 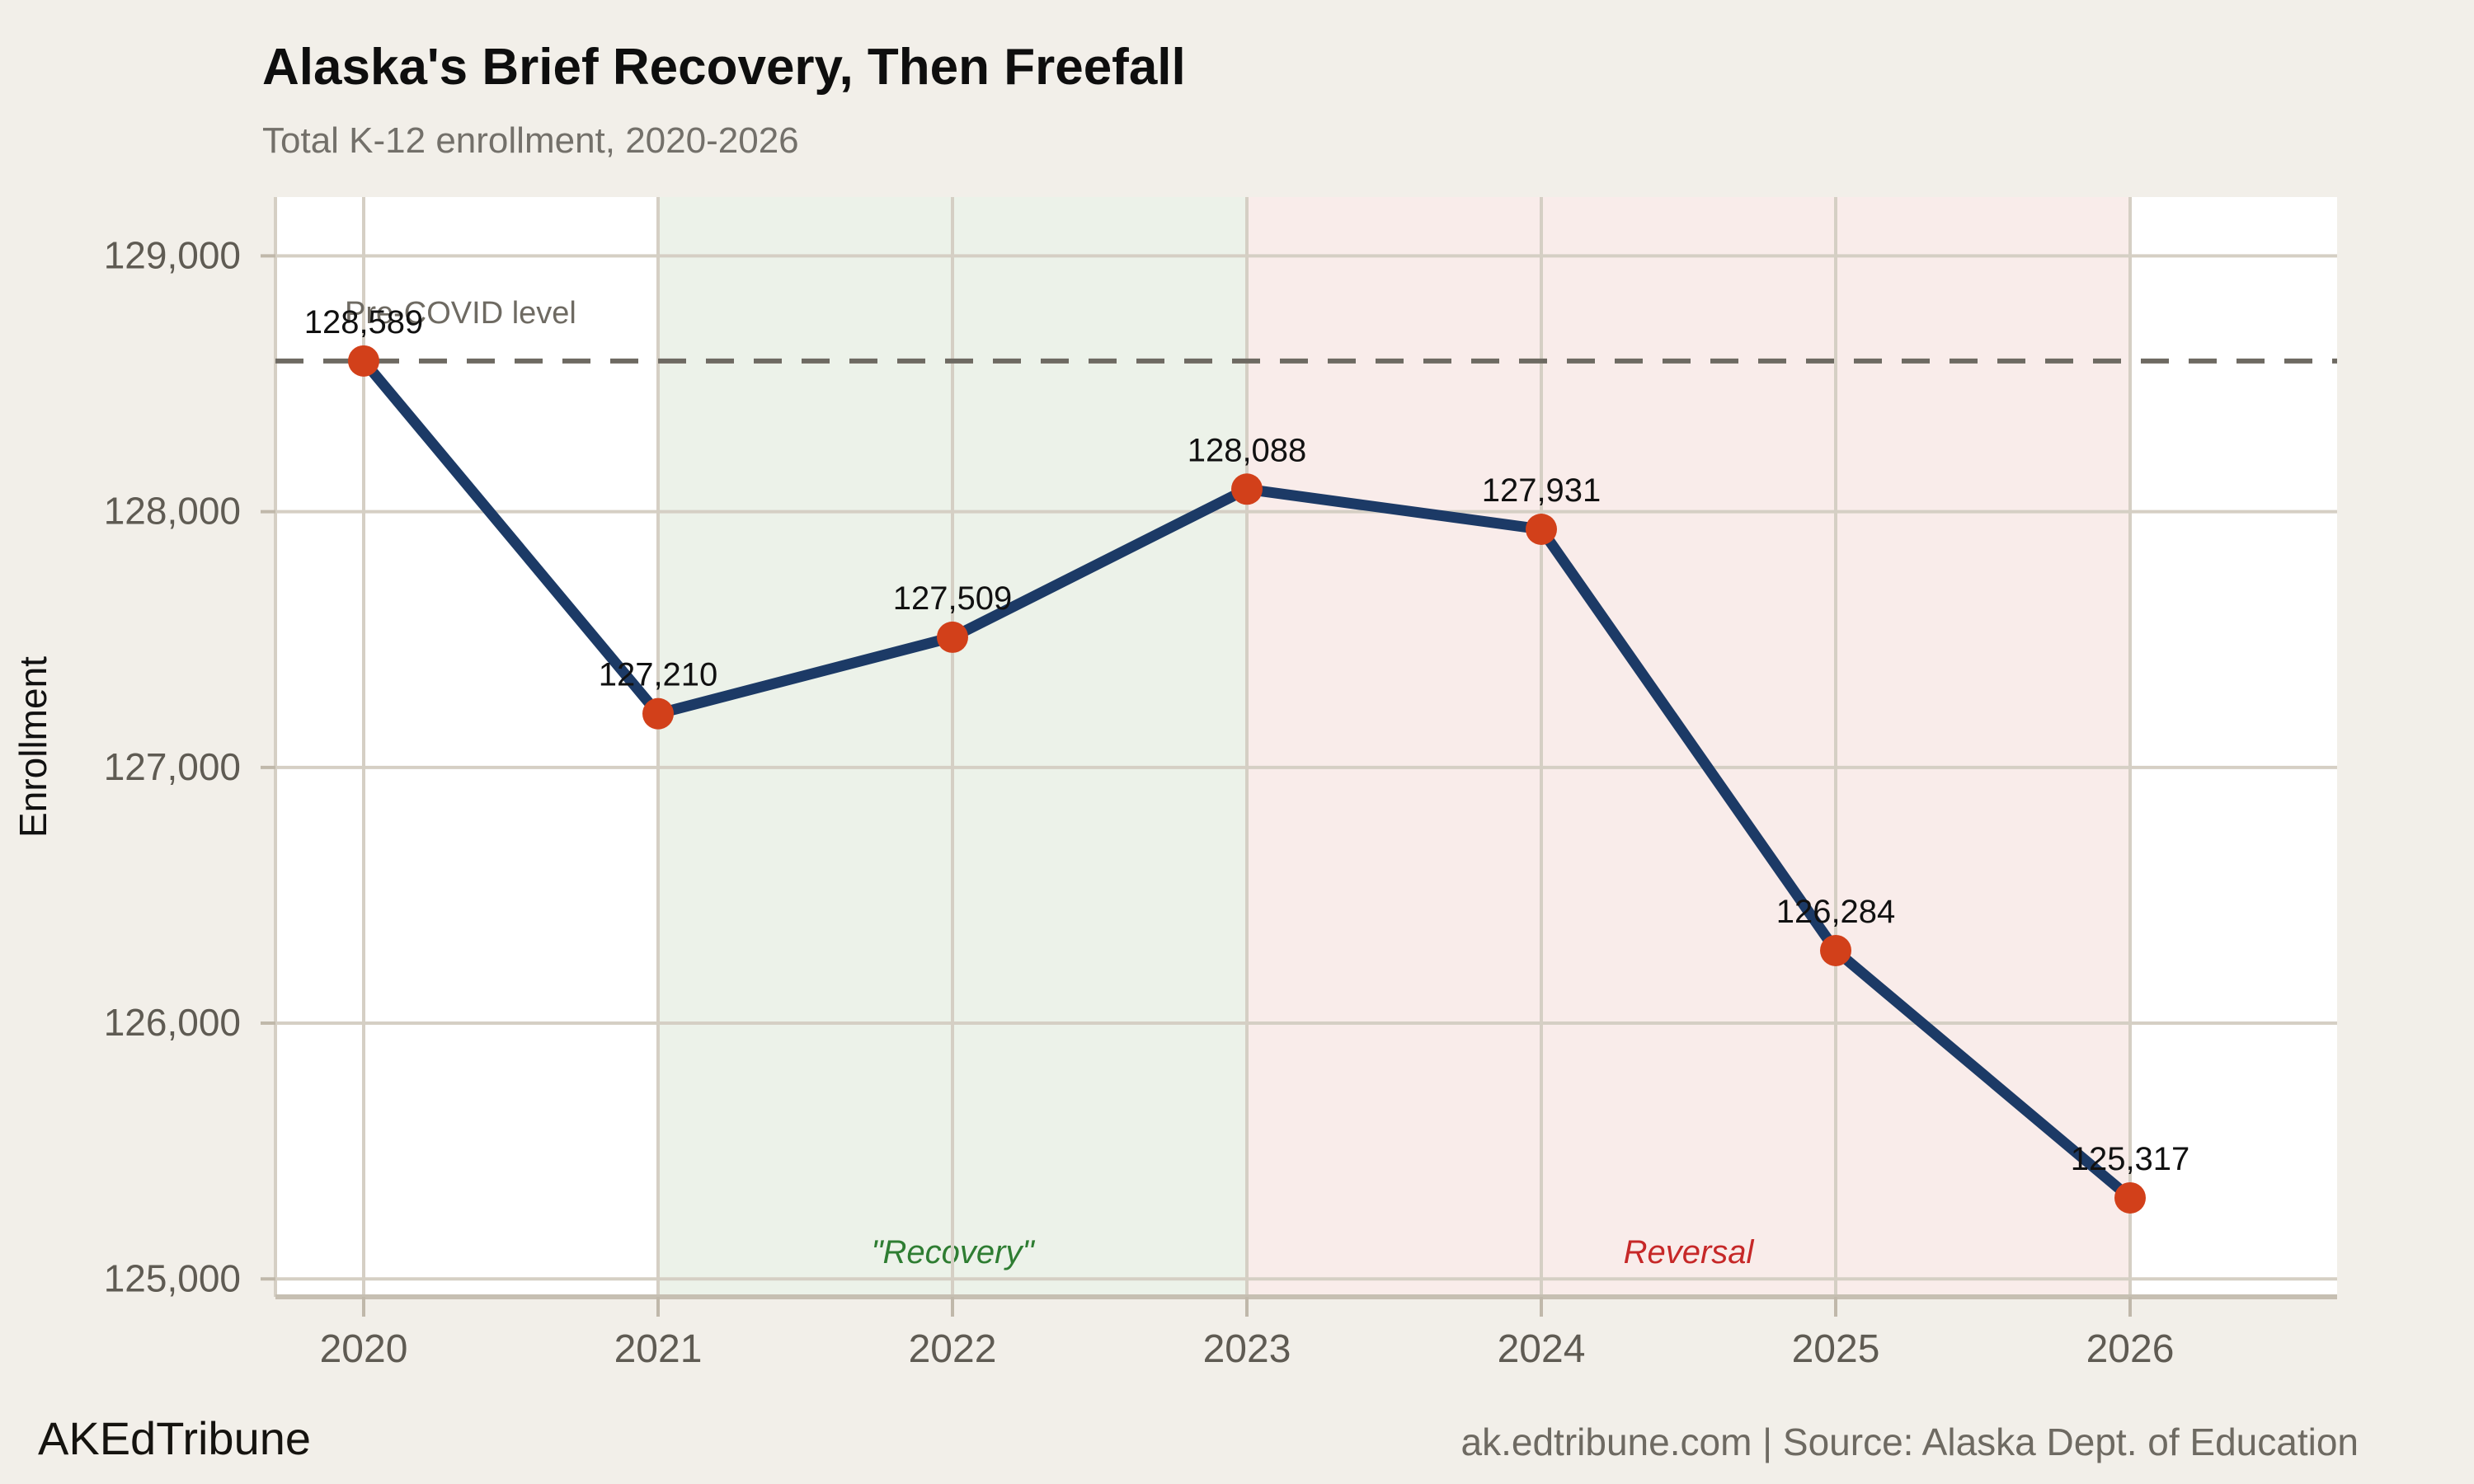 I want to click on data-point-2024, so click(x=1541, y=529).